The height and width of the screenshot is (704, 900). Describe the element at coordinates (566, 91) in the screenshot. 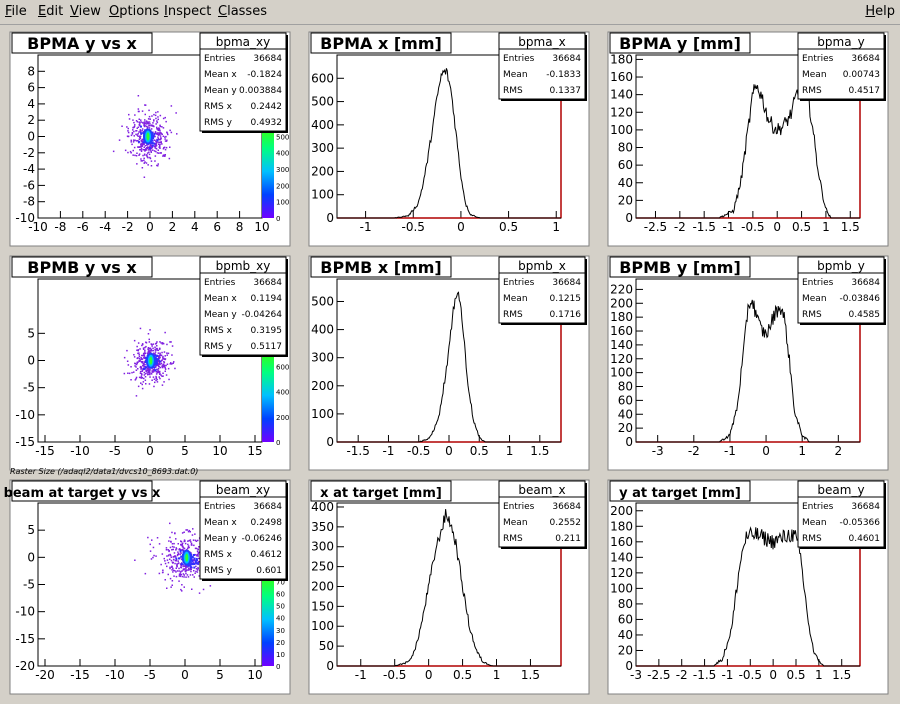

I see `stats-value: 0.1337` at that location.